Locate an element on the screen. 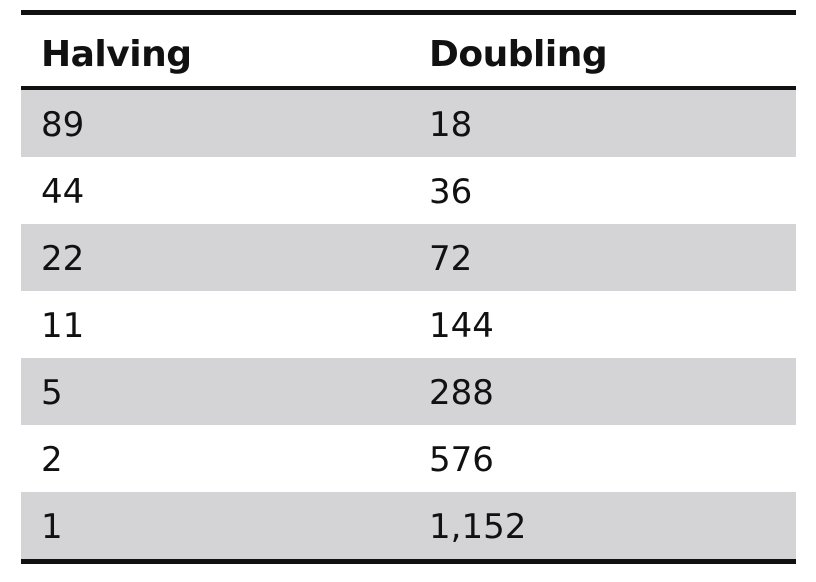 This screenshot has height=582, width=816. halving-cell: 22 is located at coordinates (63, 259).